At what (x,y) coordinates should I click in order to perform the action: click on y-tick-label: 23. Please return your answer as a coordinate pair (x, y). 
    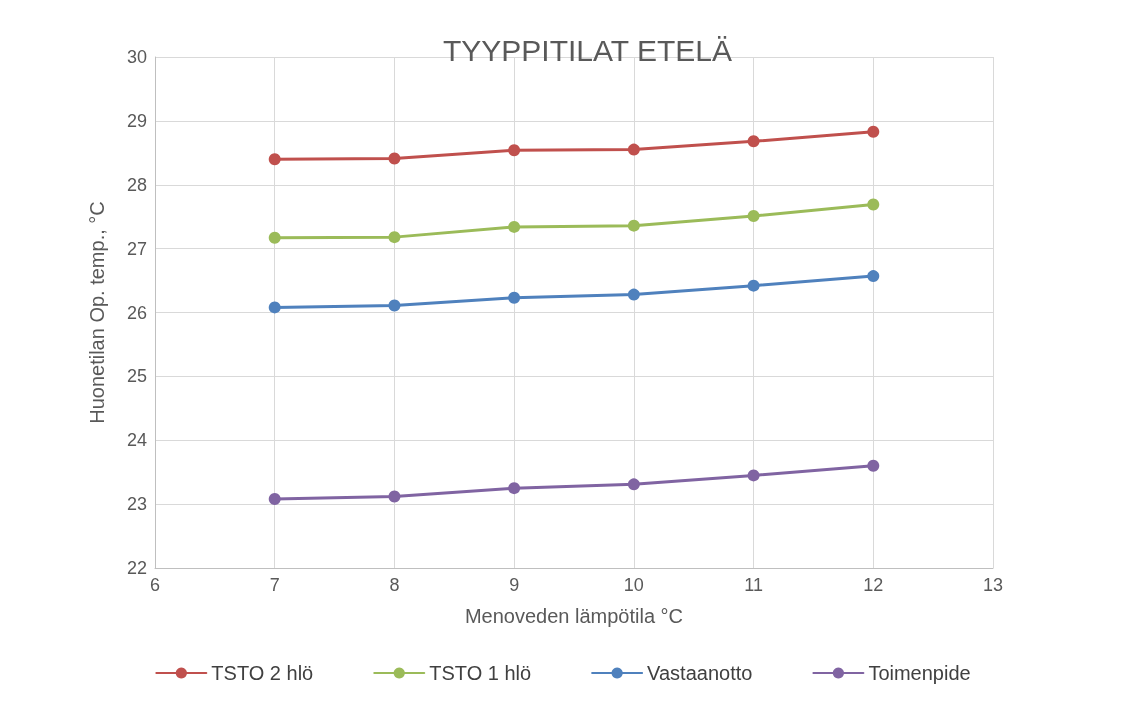
    Looking at the image, I should click on (136, 504).